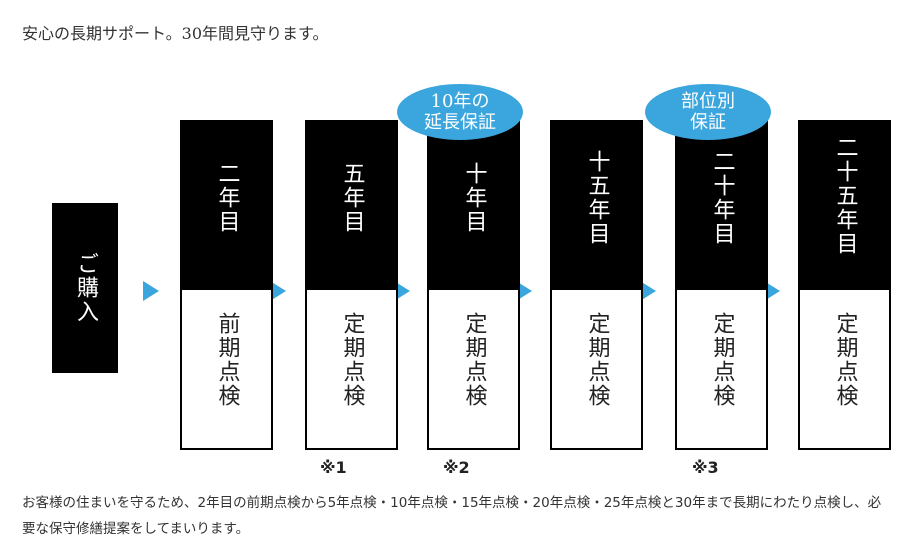 The height and width of the screenshot is (556, 902). What do you see at coordinates (460, 122) in the screenshot?
I see `badge-line: 延長保証` at bounding box center [460, 122].